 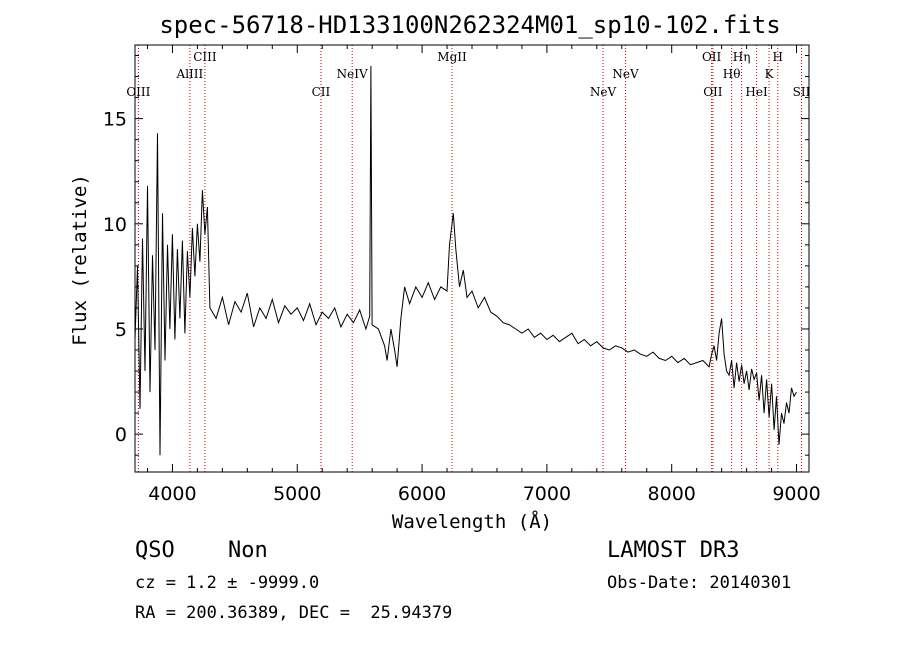 I want to click on x-tick-label: 8000, so click(x=672, y=494).